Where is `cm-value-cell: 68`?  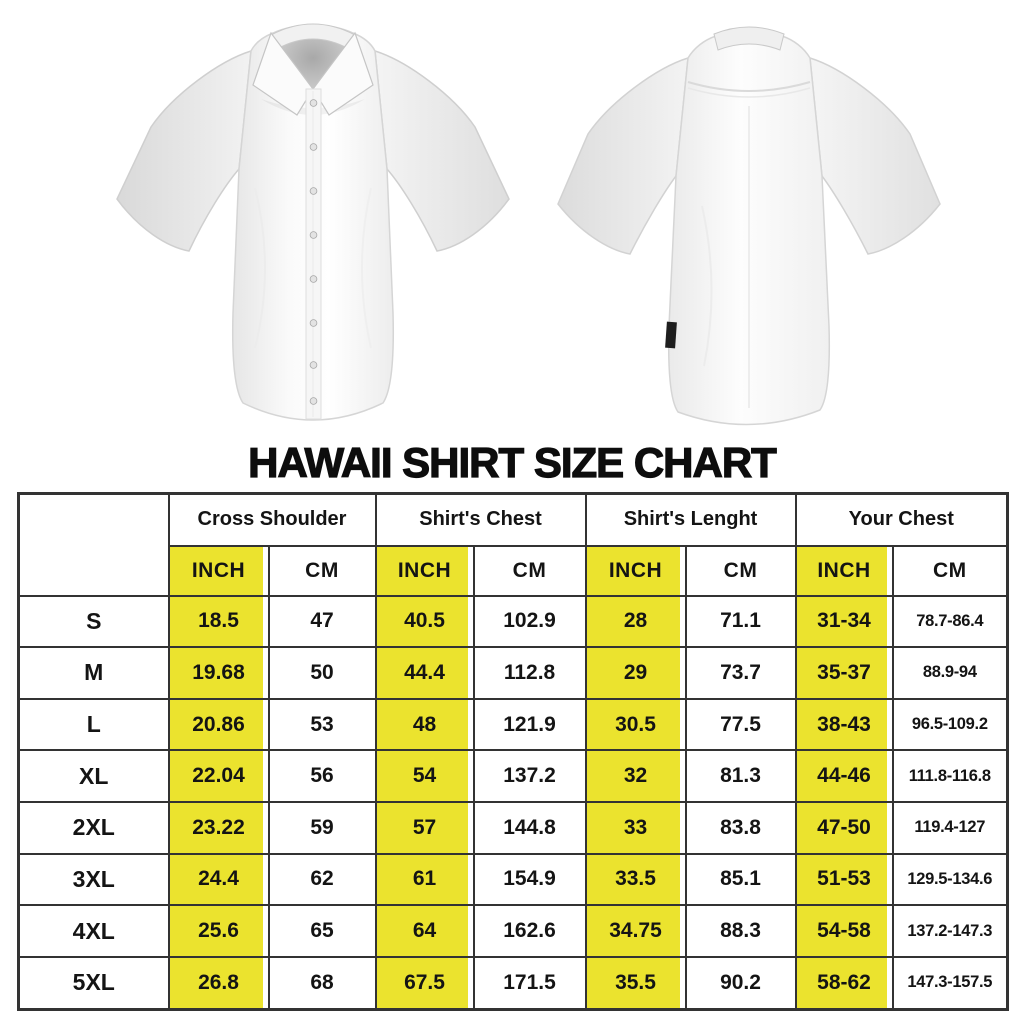 cm-value-cell: 68 is located at coordinates (322, 983).